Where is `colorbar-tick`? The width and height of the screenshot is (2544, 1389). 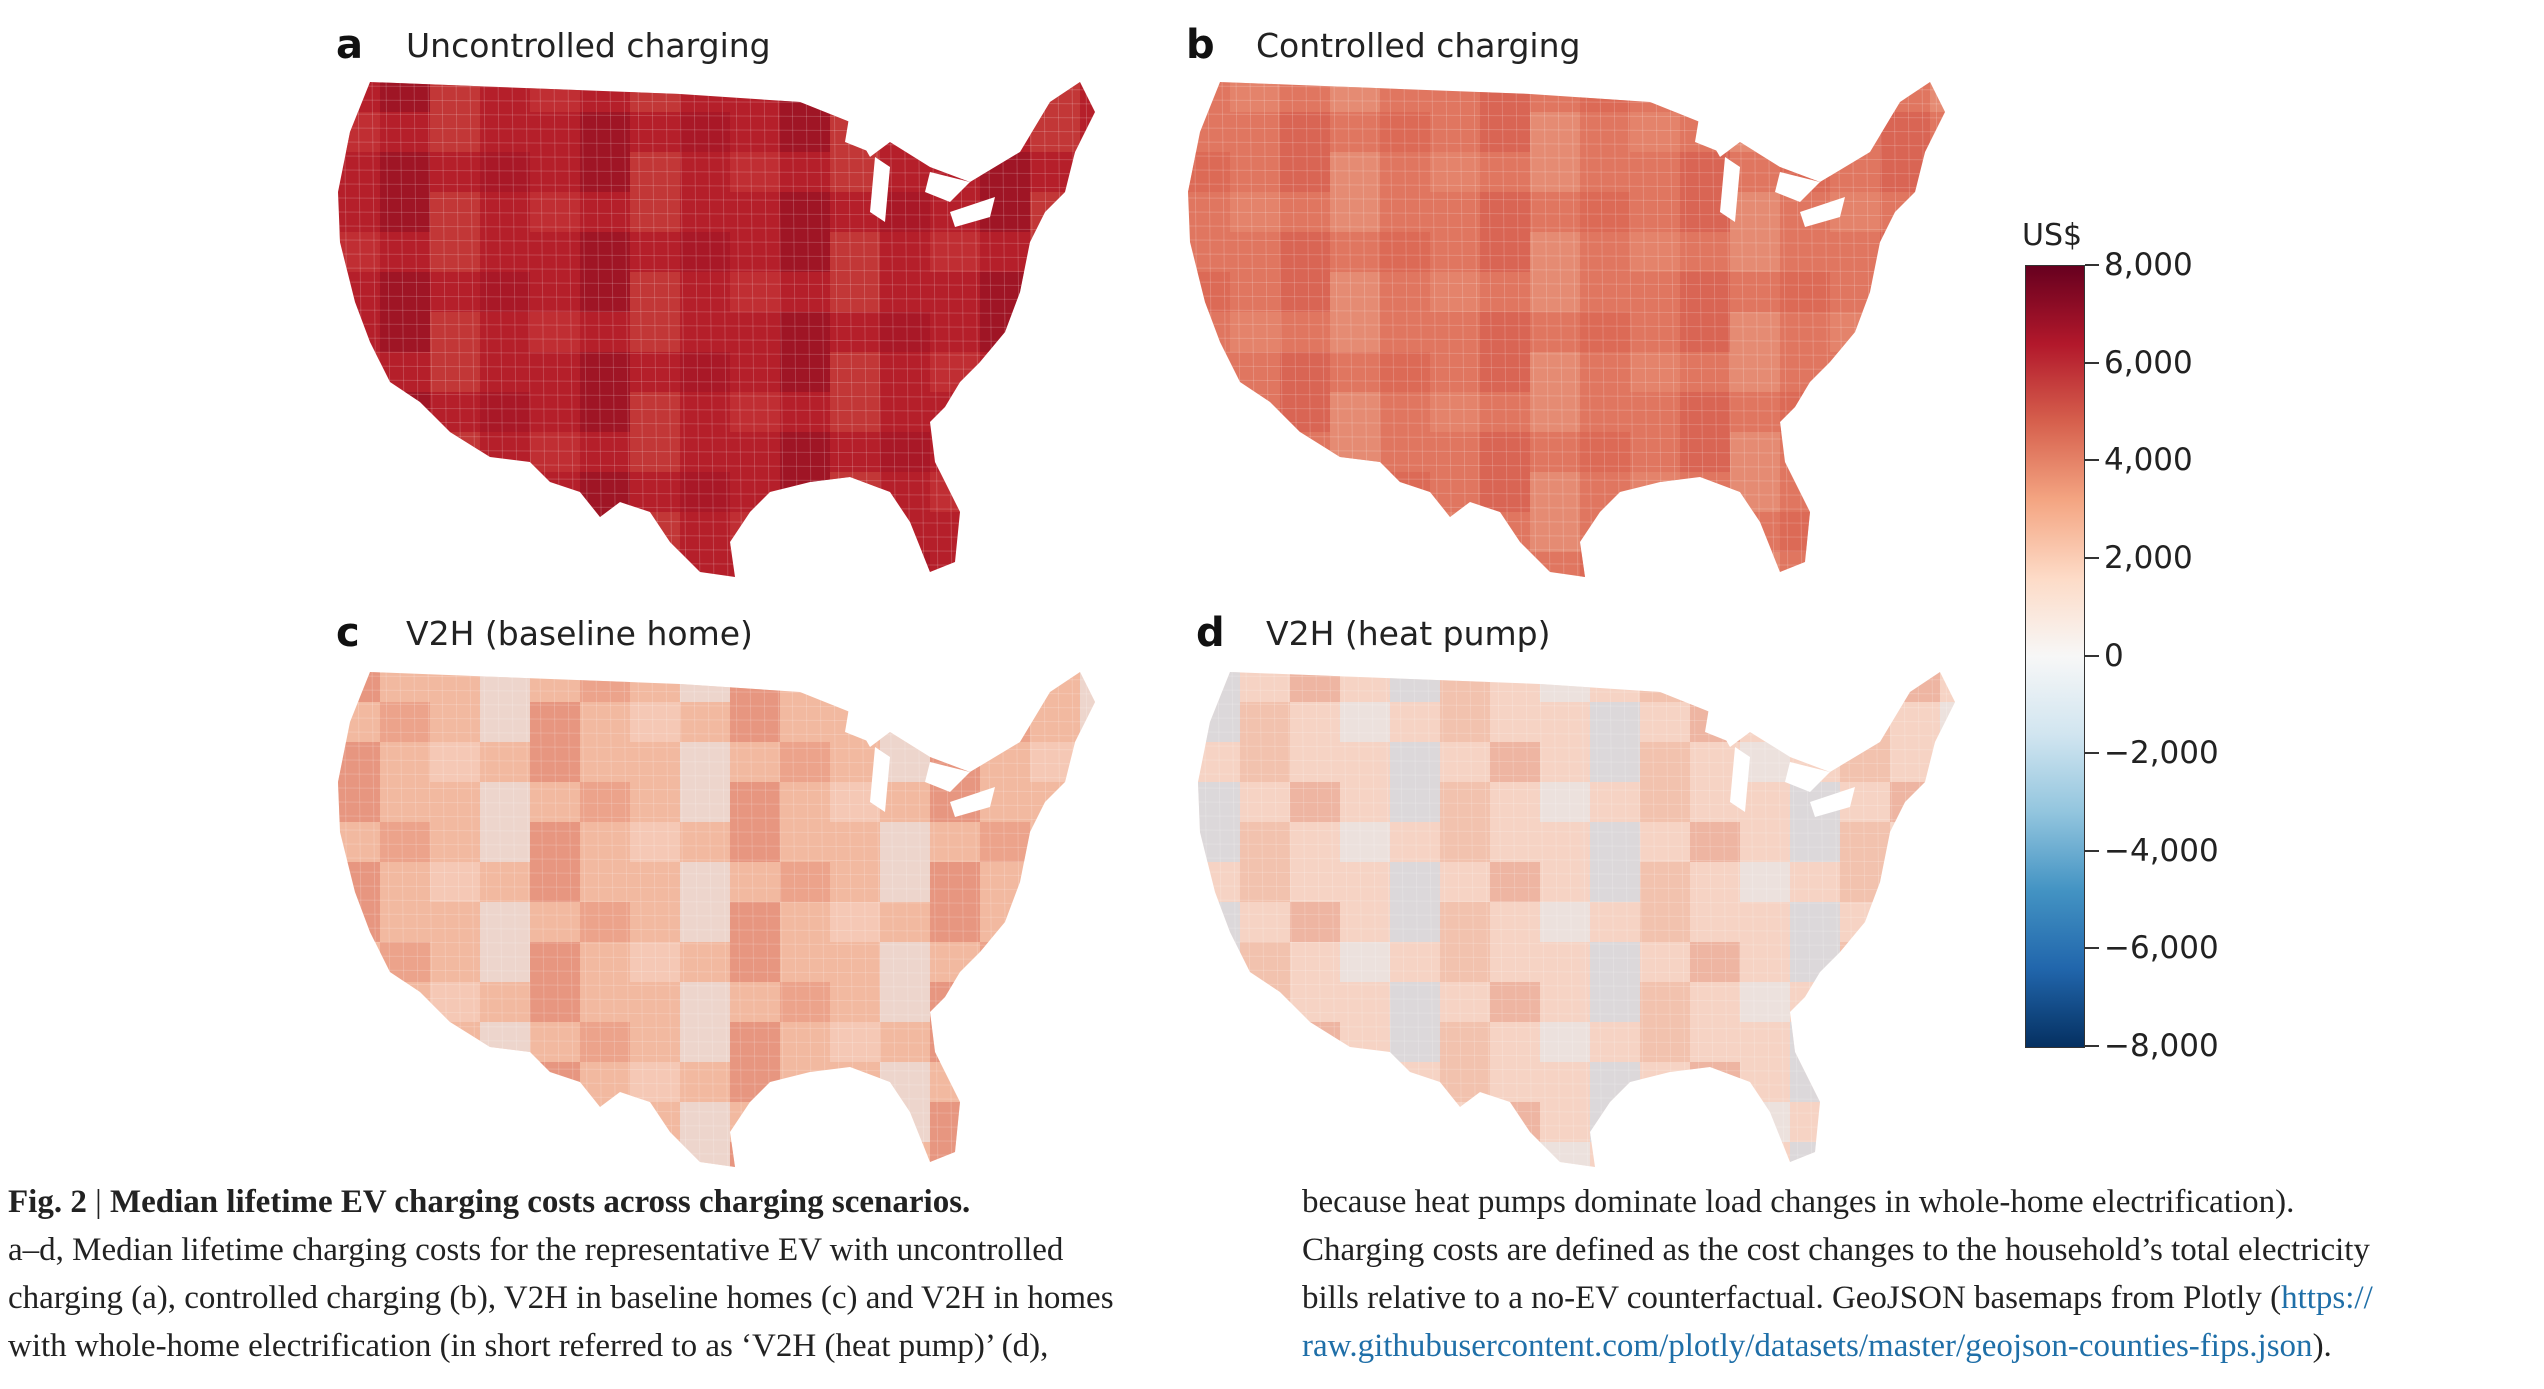
colorbar-tick is located at coordinates (2092, 850).